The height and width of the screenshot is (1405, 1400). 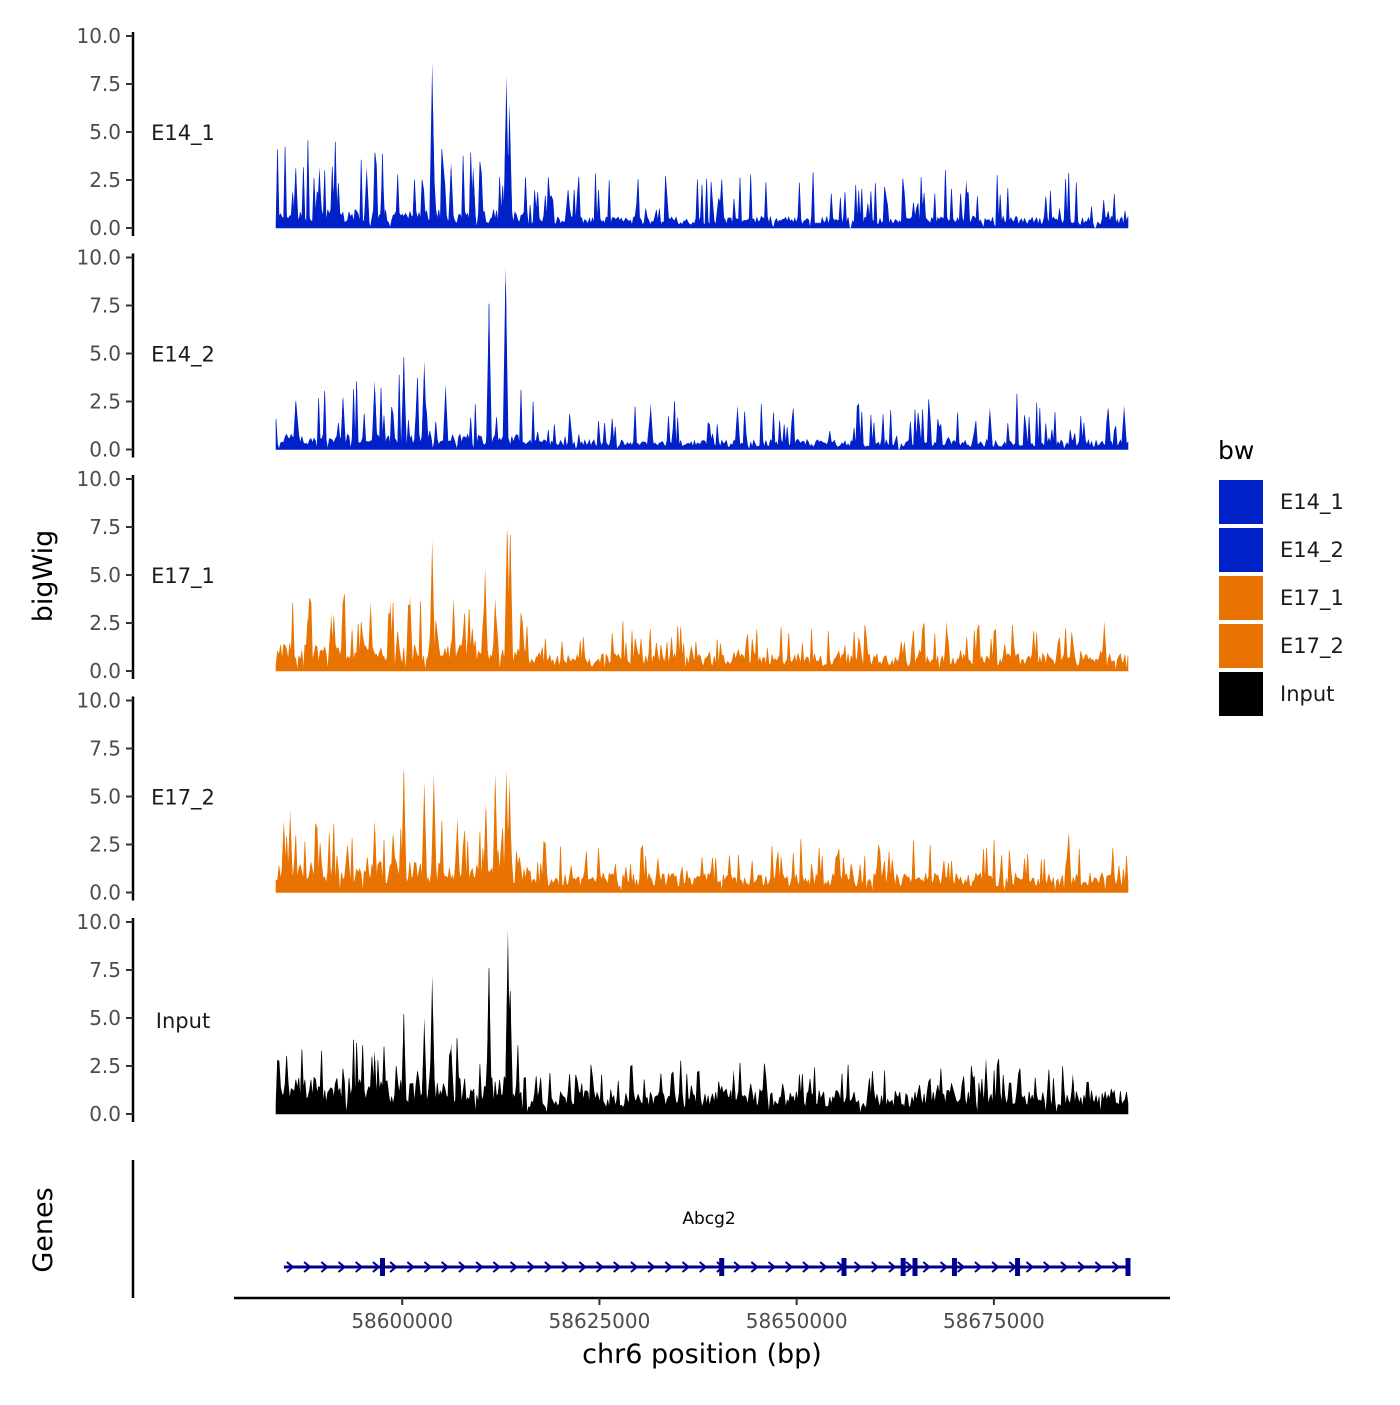 What do you see at coordinates (602, 575) in the screenshot?
I see `track-E17_1: 0.0 2.5 5.0 7.5 10.0 E17_1` at bounding box center [602, 575].